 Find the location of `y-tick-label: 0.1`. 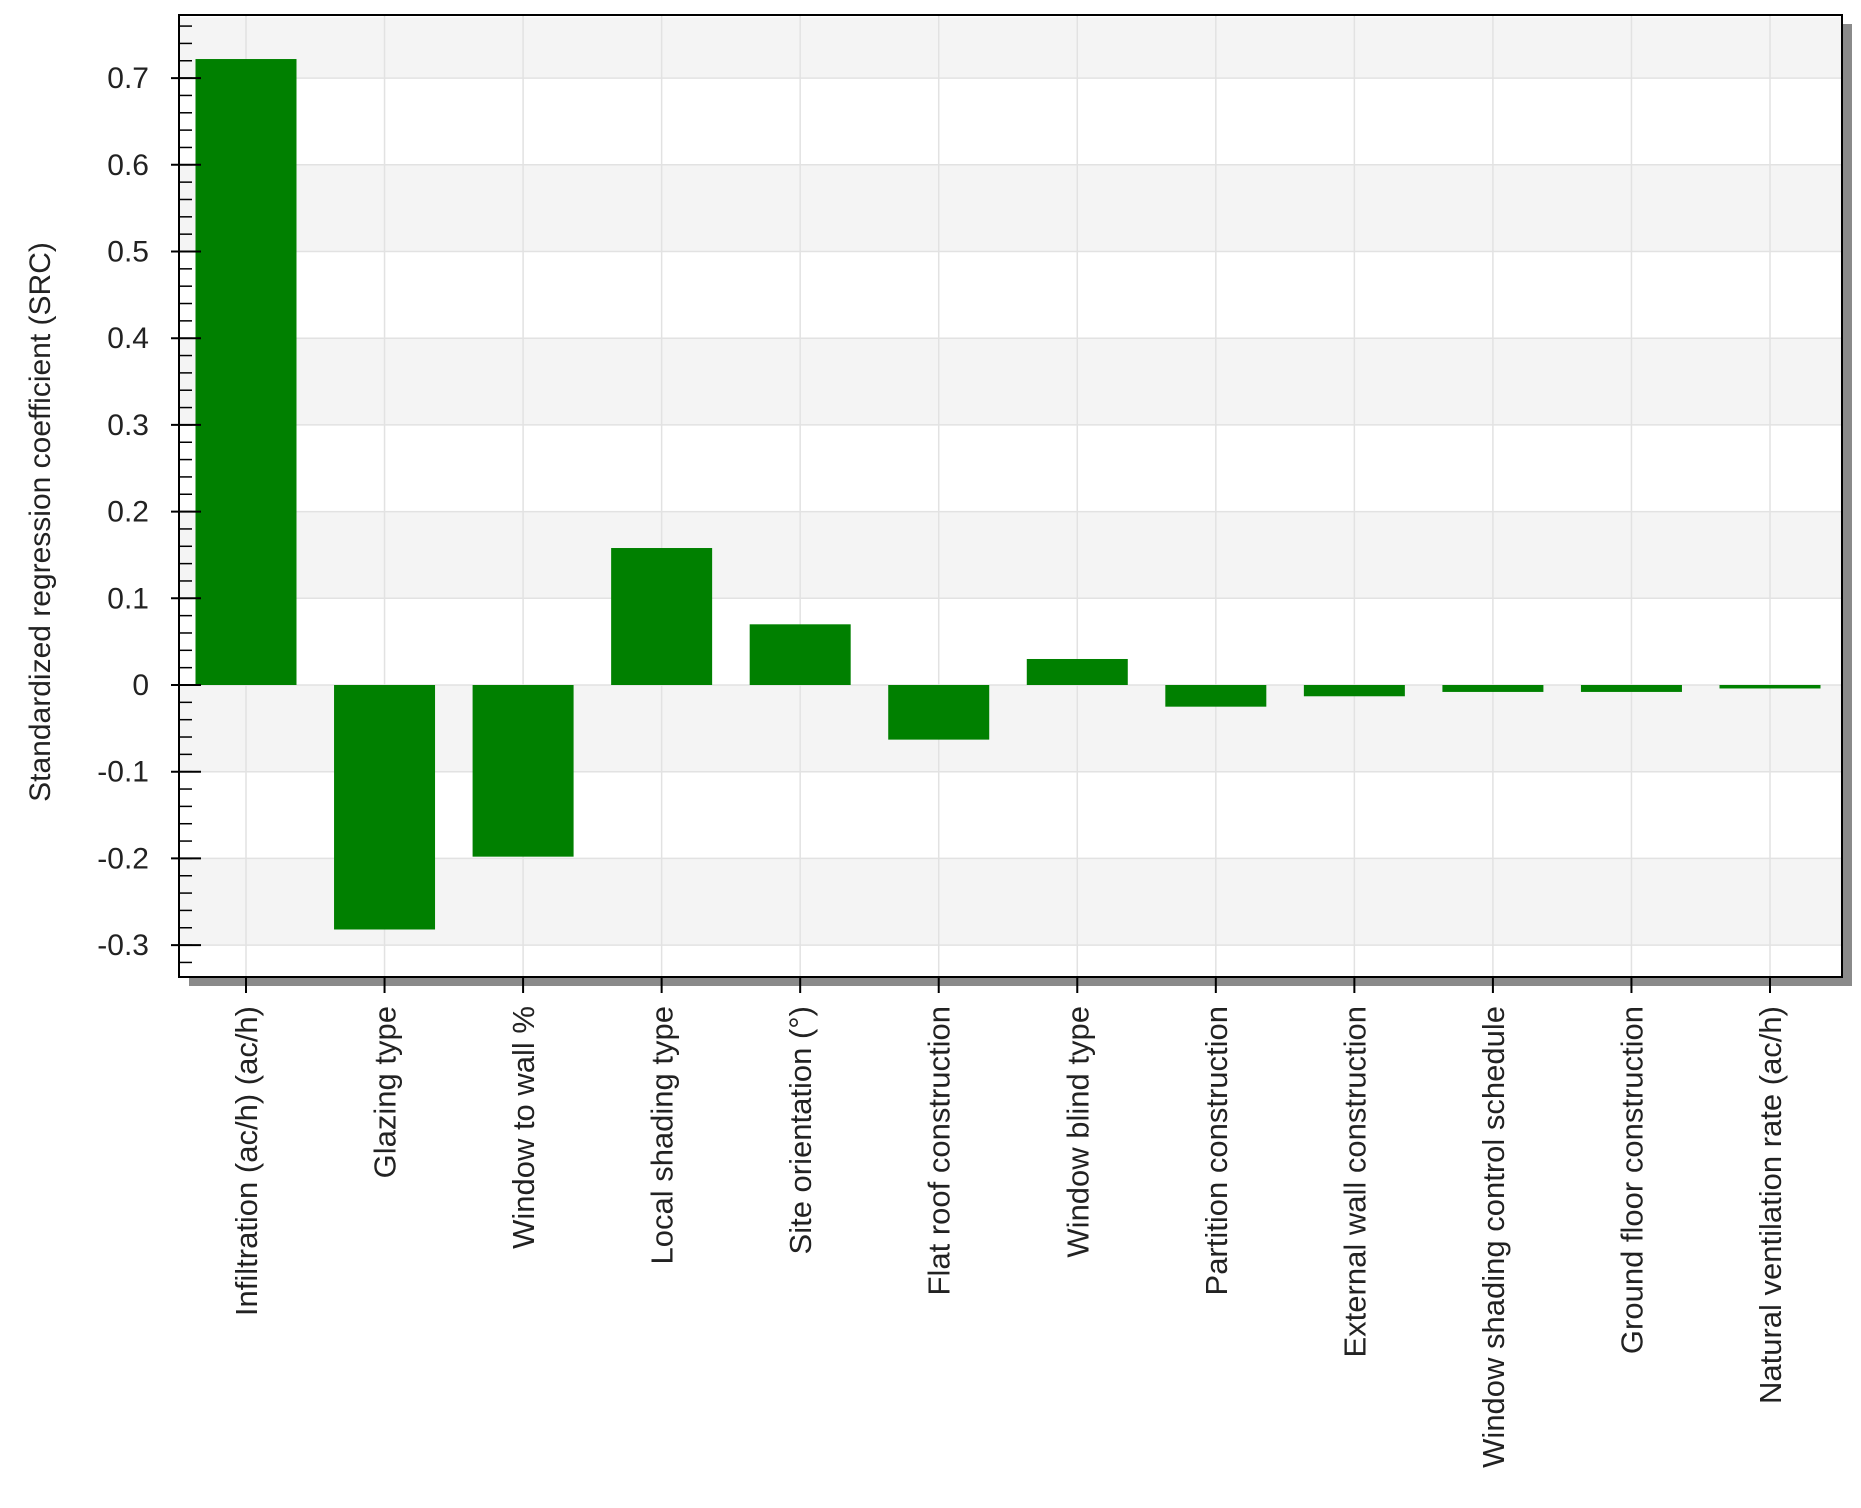

y-tick-label: 0.1 is located at coordinates (128, 598).